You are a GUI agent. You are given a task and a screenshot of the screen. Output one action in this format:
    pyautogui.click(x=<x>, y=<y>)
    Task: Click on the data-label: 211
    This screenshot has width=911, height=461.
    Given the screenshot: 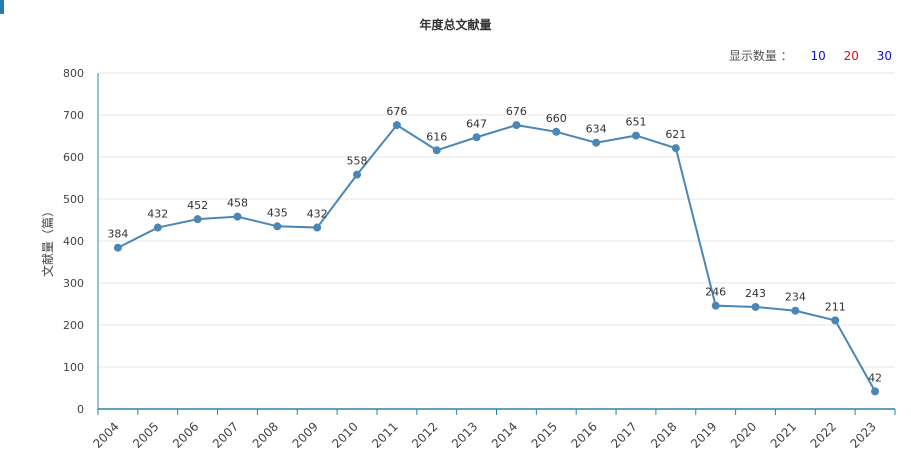 What is the action you would take?
    pyautogui.click(x=835, y=306)
    